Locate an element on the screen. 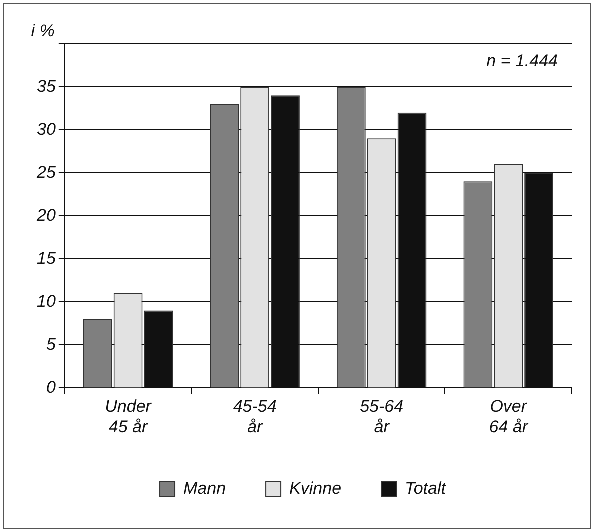 The height and width of the screenshot is (532, 594). legend-label: Totalt is located at coordinates (426, 488).